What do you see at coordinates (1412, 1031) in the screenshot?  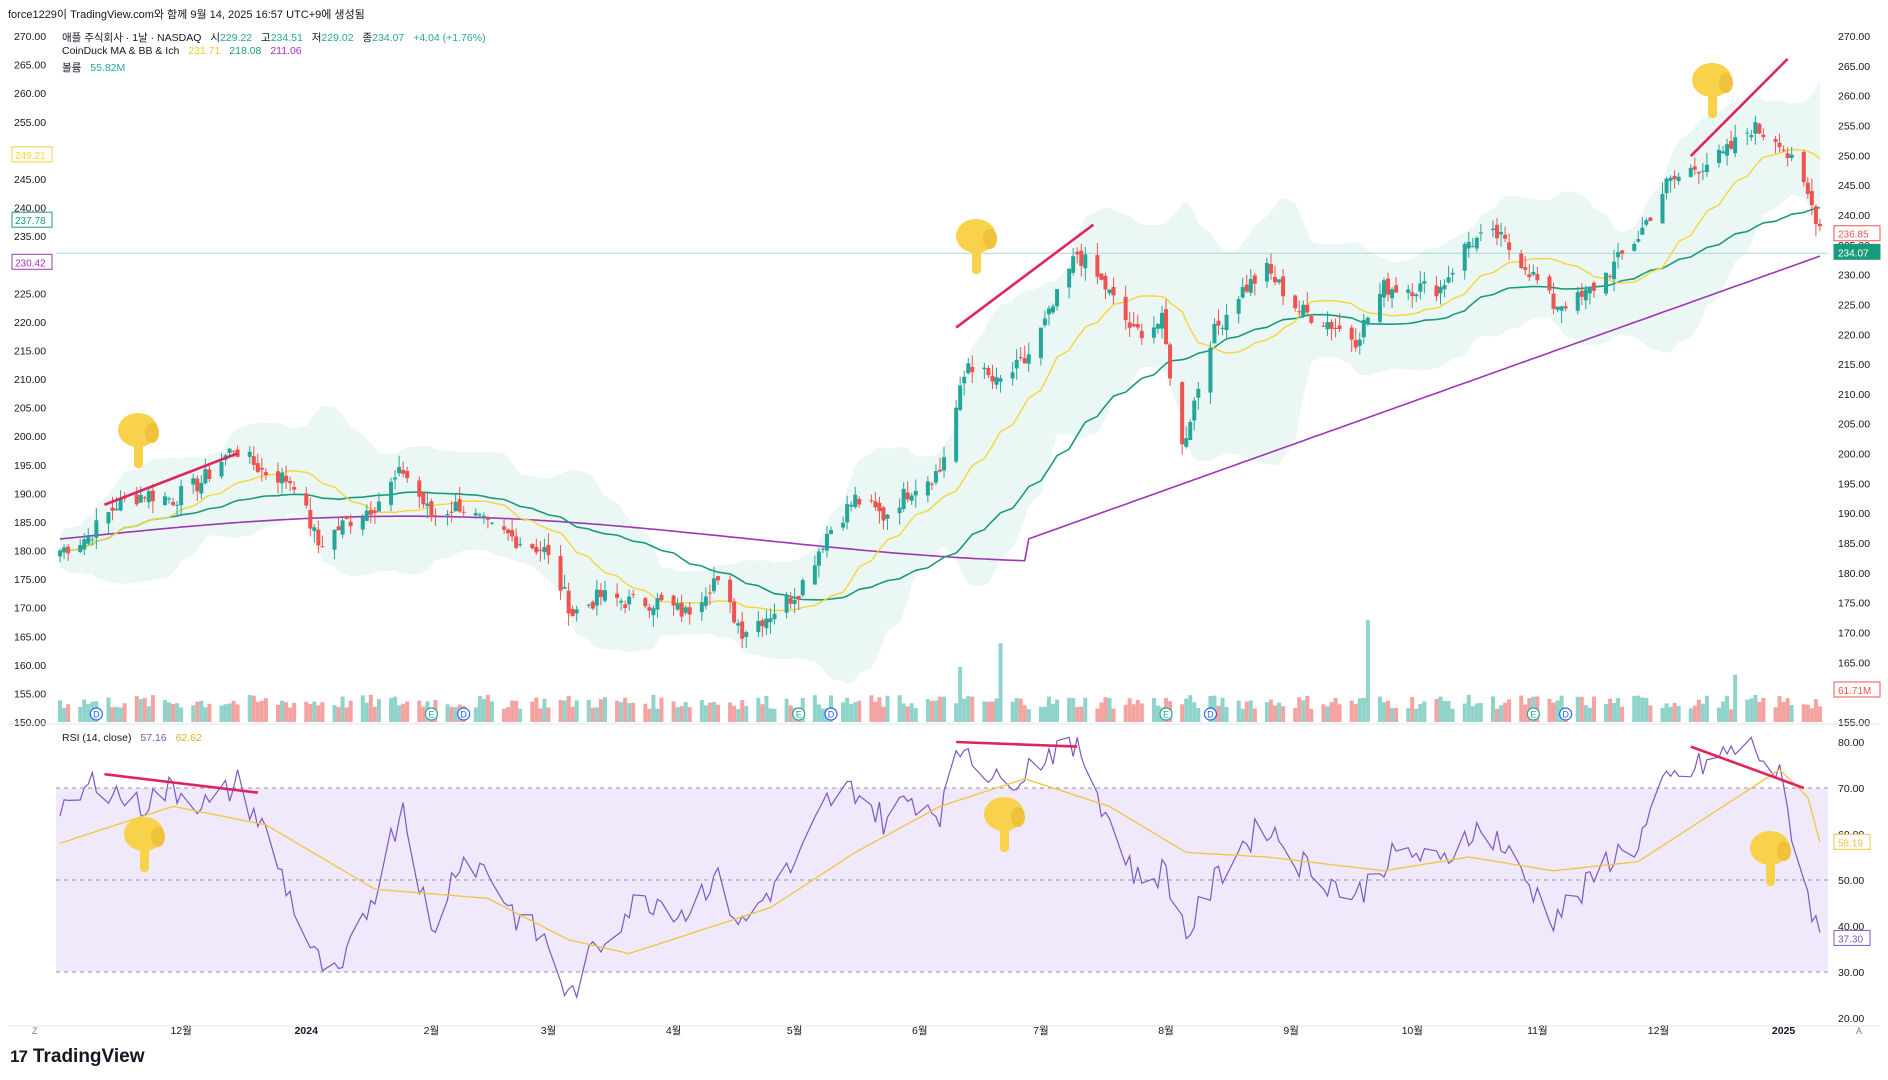 I see `x-tick-label: 10월` at bounding box center [1412, 1031].